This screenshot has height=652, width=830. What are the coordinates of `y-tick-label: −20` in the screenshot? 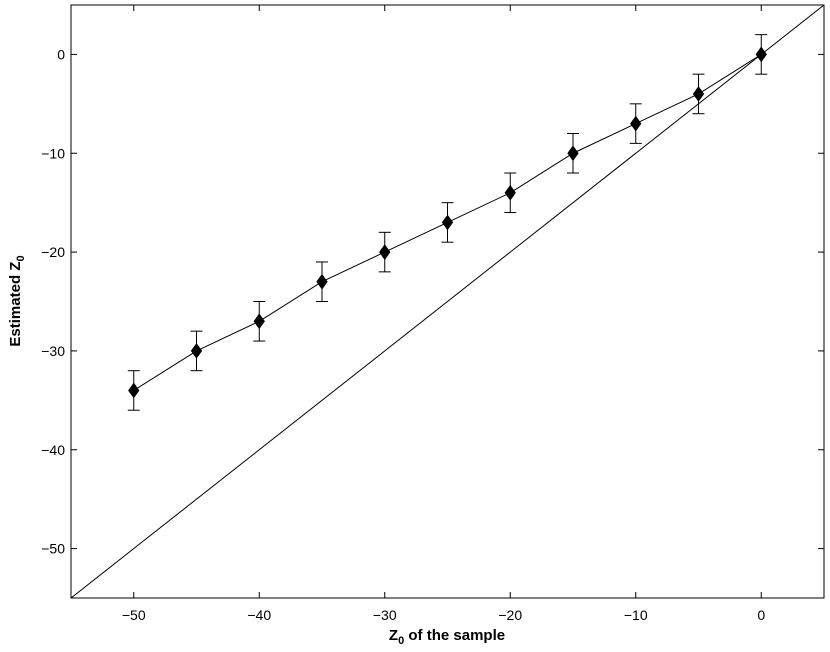 It's located at (53, 252).